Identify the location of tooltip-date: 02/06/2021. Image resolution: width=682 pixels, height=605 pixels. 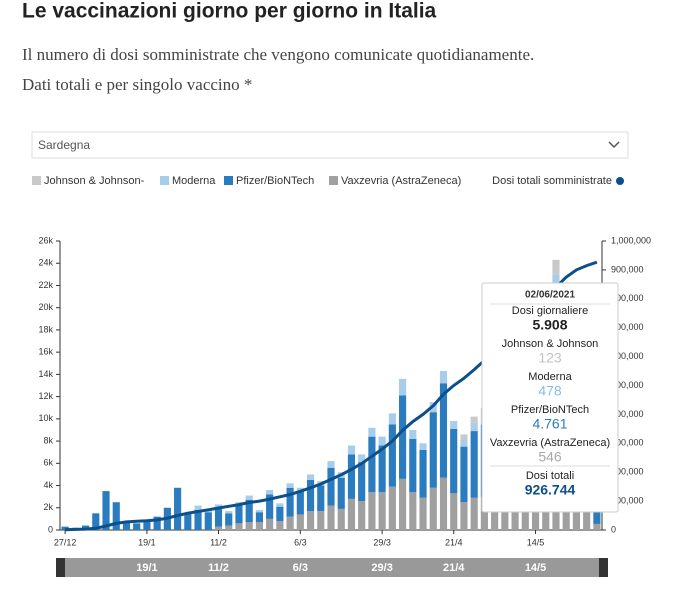
(550, 295).